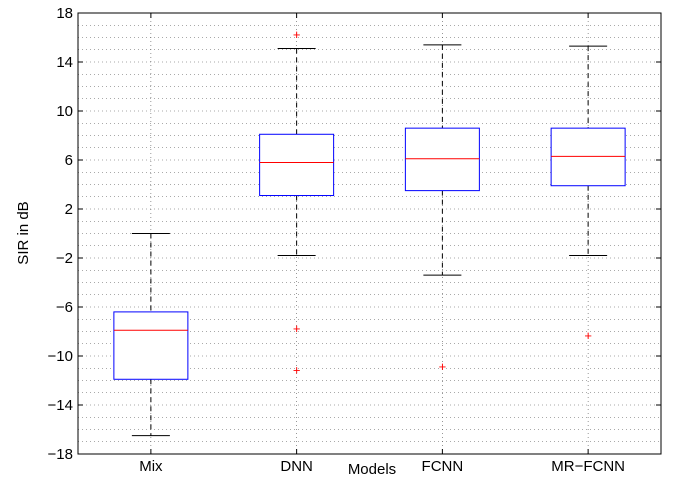  I want to click on x-tick-label: DNN, so click(296, 466).